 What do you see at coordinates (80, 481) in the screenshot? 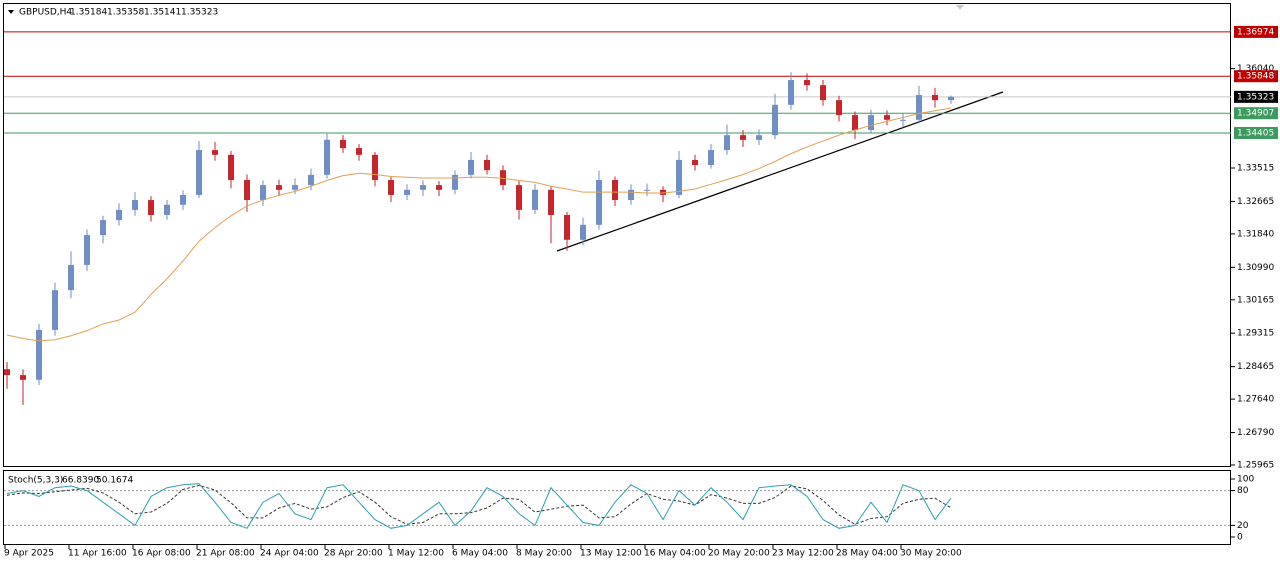
I see `stoch-main-reading: 66.8390` at bounding box center [80, 481].